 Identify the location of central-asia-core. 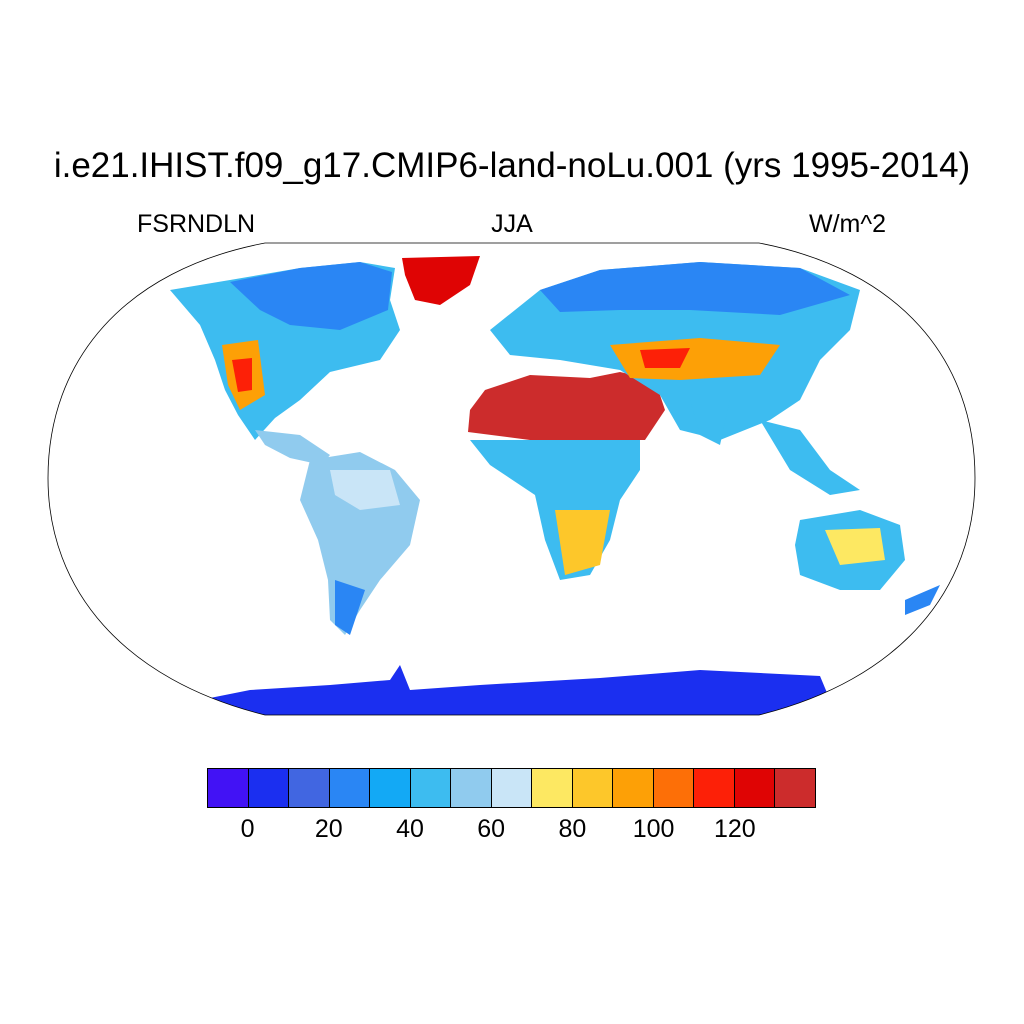
(665, 358).